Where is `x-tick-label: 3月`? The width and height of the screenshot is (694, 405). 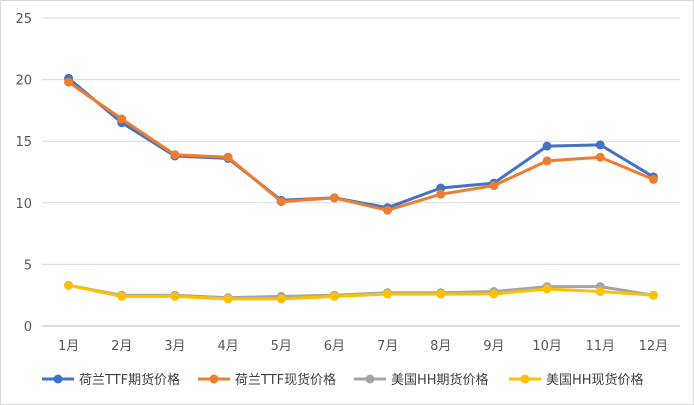 x-tick-label: 3月 is located at coordinates (174, 346).